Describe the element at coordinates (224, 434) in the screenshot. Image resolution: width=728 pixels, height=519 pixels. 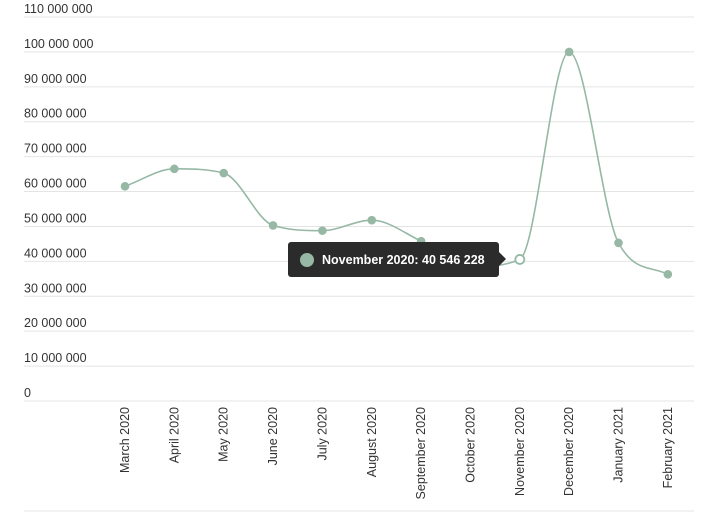
I see `x-tick-label: May 2020` at that location.